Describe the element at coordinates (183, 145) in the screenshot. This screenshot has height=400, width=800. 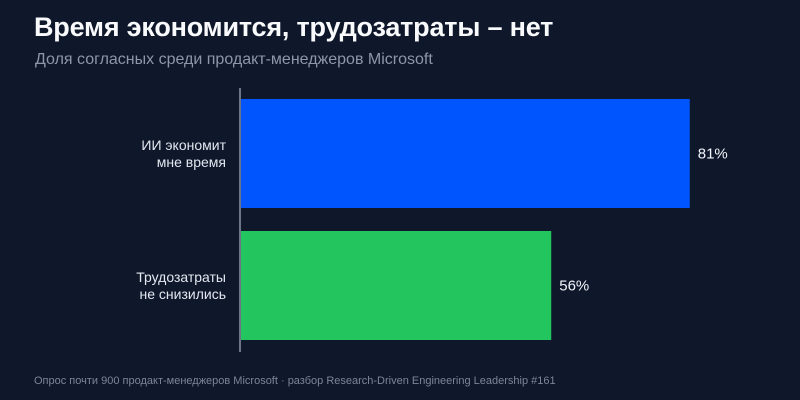
I see `category-label-line: ИИ экономит` at that location.